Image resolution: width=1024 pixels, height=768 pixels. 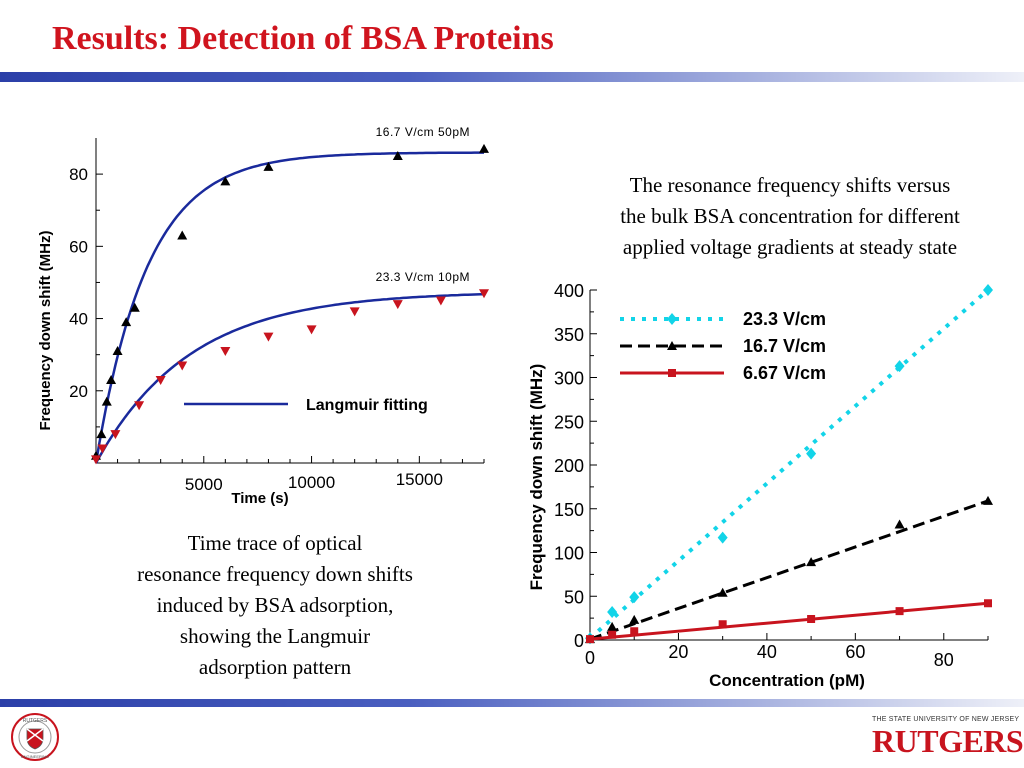 What do you see at coordinates (35, 756) in the screenshot?
I see `seal-bottom-text: ENGINEERING` at bounding box center [35, 756].